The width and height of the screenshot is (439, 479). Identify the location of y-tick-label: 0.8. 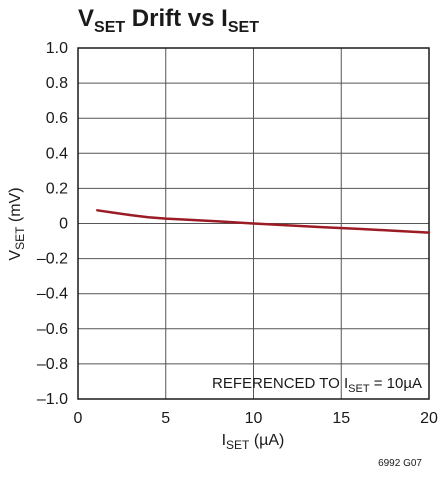
(57, 83).